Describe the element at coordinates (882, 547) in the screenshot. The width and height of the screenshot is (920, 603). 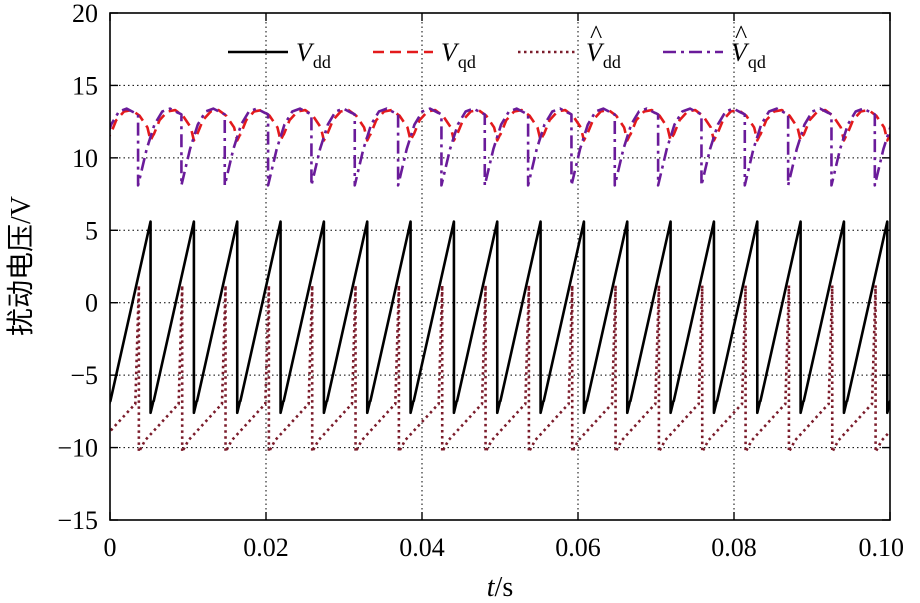
I see `x-tick-label: 0.10` at that location.